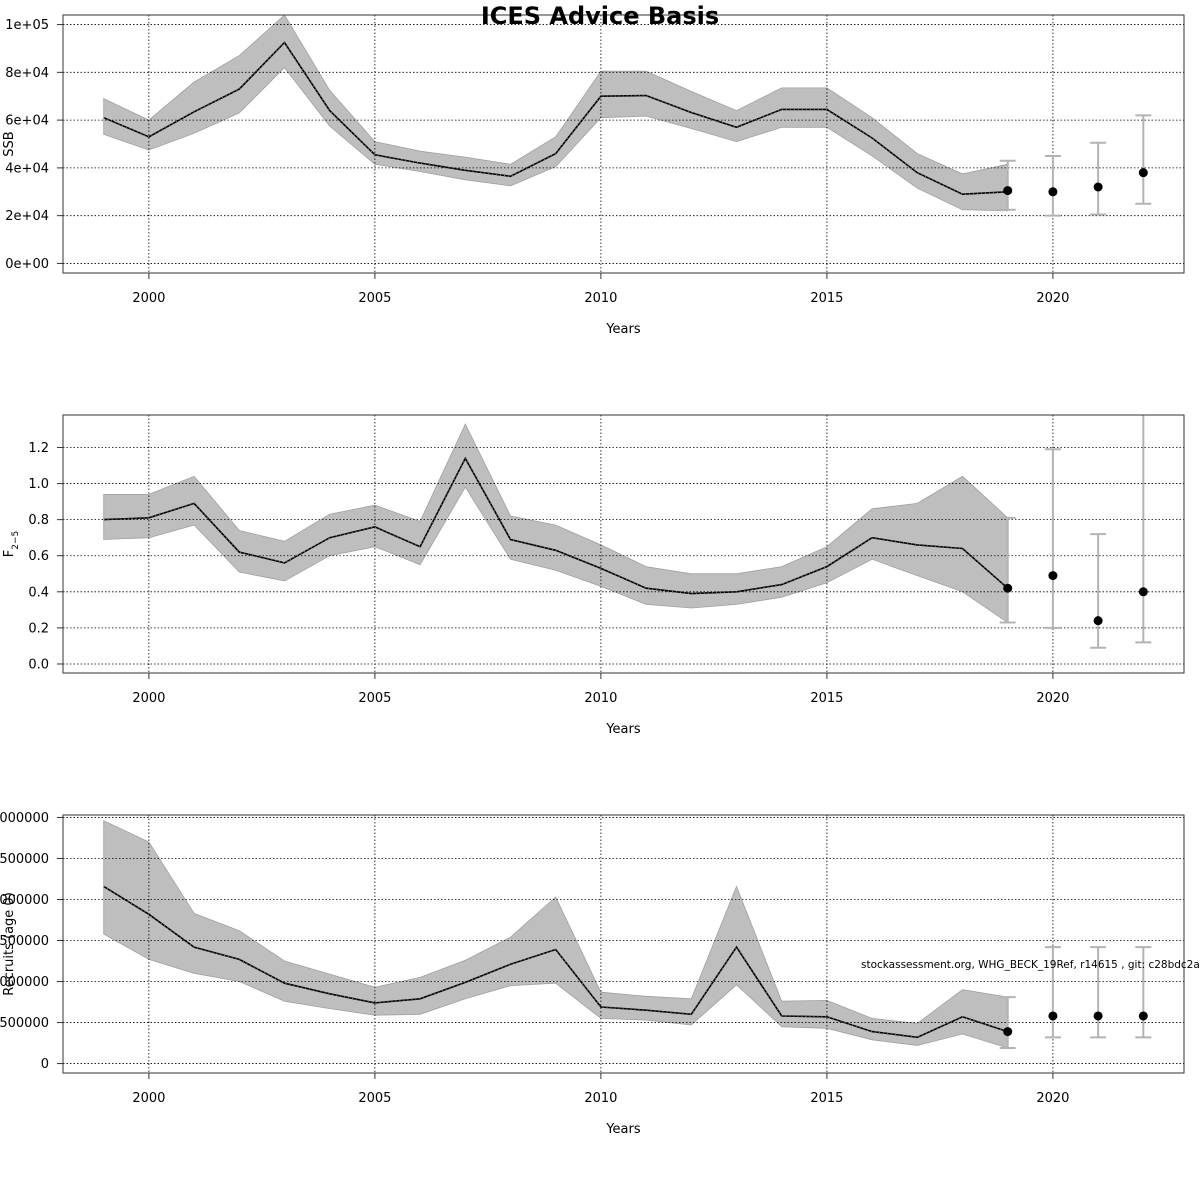 Image resolution: width=1200 pixels, height=1200 pixels. I want to click on y-tick-label: 8e+04, so click(27, 73).